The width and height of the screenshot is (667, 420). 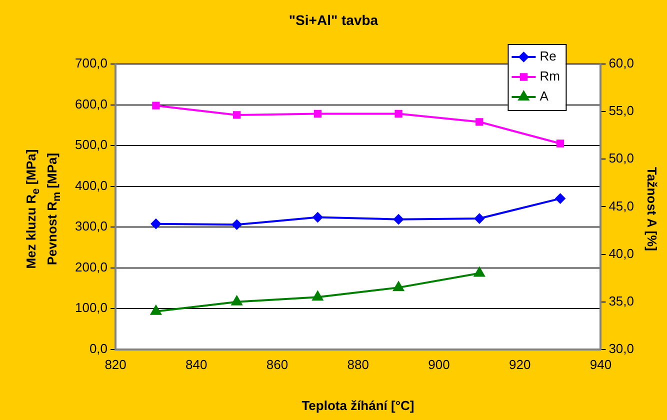 What do you see at coordinates (652, 209) in the screenshot?
I see `y2-axis-title: Tažnost A [%]` at bounding box center [652, 209].